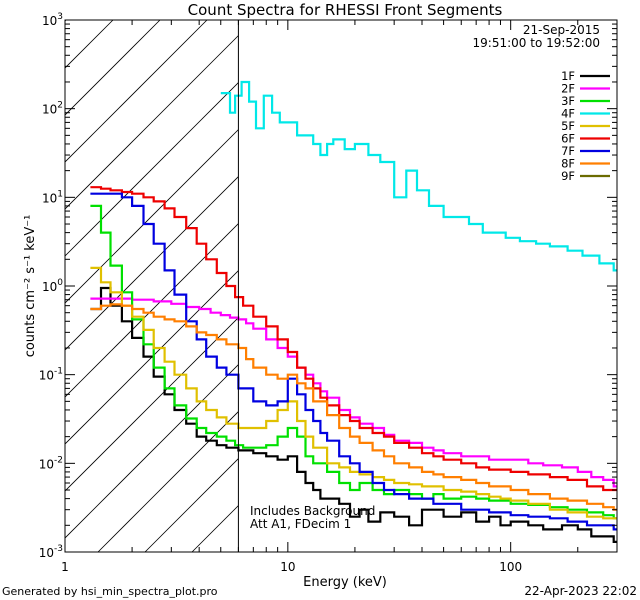 Image resolution: width=640 pixels, height=600 pixels. I want to click on y-tick-label: 10¹, so click(52, 197).